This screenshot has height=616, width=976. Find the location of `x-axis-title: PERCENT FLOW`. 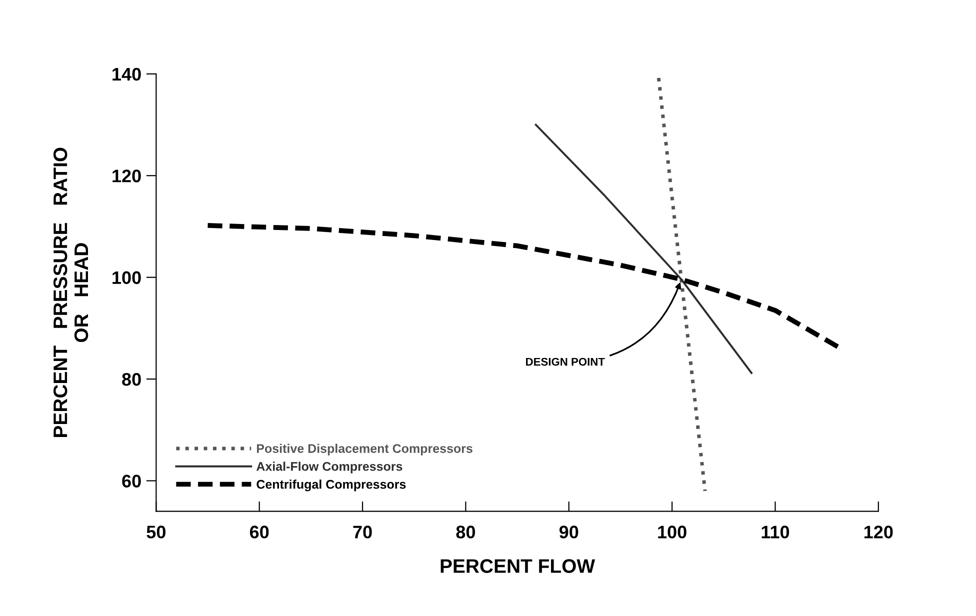

x-axis-title: PERCENT FLOW is located at coordinates (518, 566).